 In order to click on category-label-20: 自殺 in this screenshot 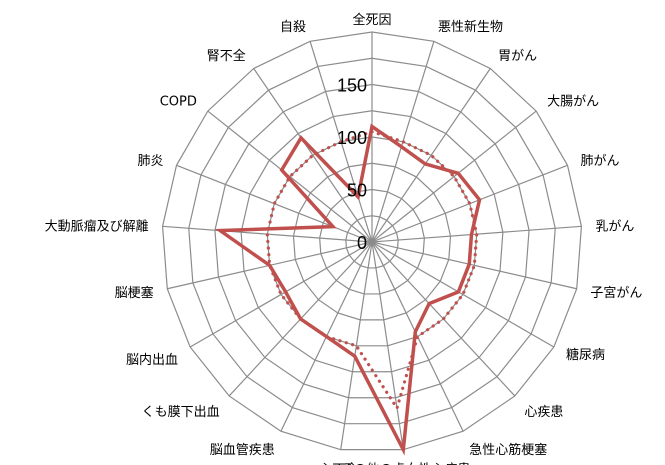, I will do `click(293, 27)`.